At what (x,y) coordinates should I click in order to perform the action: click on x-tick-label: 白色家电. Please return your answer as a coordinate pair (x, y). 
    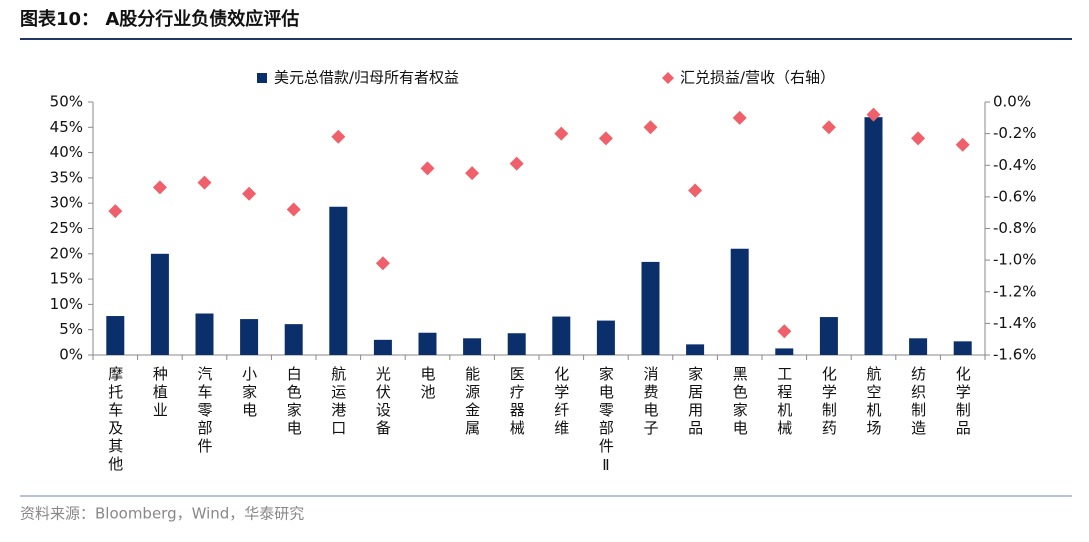
    Looking at the image, I should click on (294, 402).